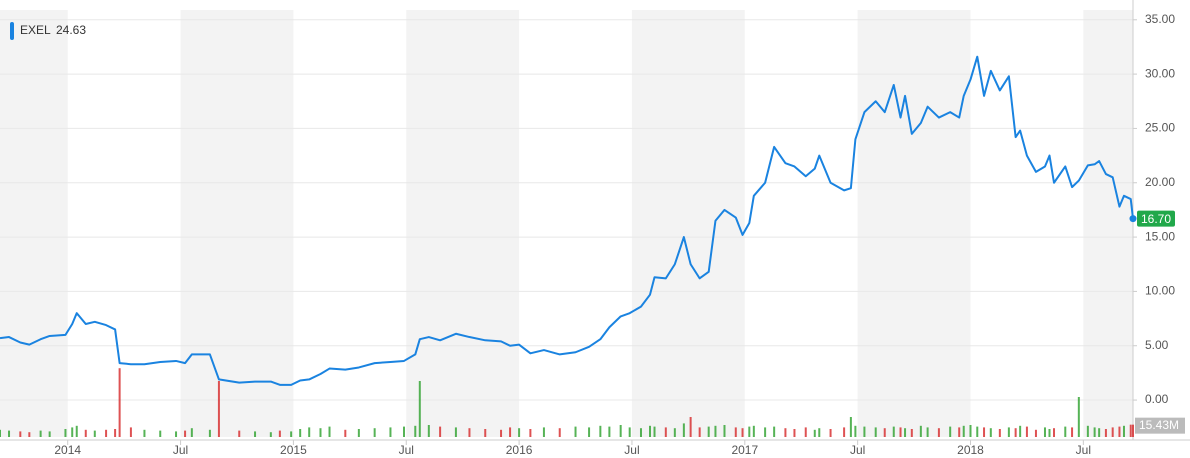  What do you see at coordinates (293, 450) in the screenshot?
I see `x-tick-label: 2015` at bounding box center [293, 450].